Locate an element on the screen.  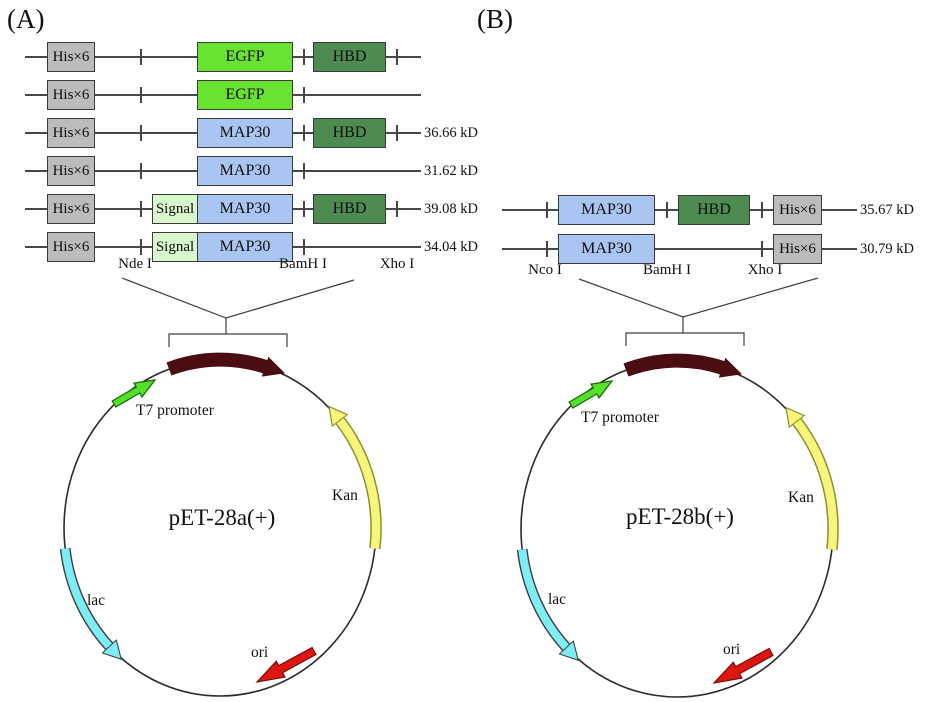
molecular-weight-label: 36.66 kD is located at coordinates (451, 133).